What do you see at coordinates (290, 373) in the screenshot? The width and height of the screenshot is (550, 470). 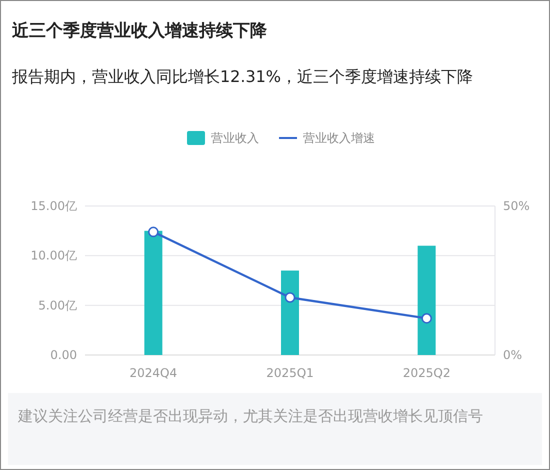 I see `x-tick-label: 2025Q1` at bounding box center [290, 373].